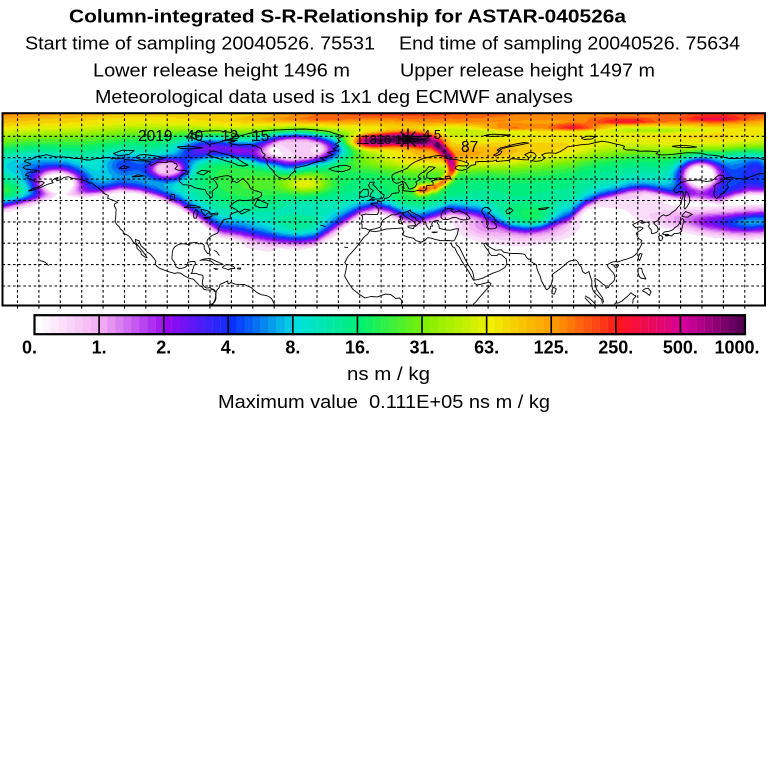 This screenshot has height=768, width=768. I want to click on svg-text: ns m / kg, so click(388, 373).